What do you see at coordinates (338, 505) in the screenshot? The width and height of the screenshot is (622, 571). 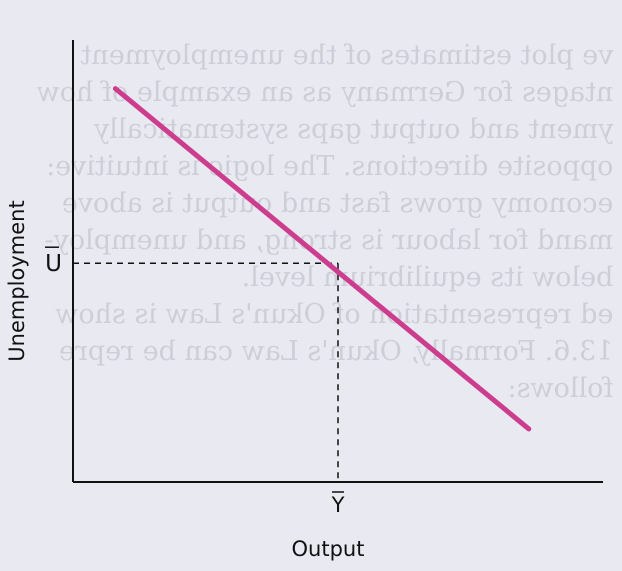 I see `x-marker-label: Y` at bounding box center [338, 505].